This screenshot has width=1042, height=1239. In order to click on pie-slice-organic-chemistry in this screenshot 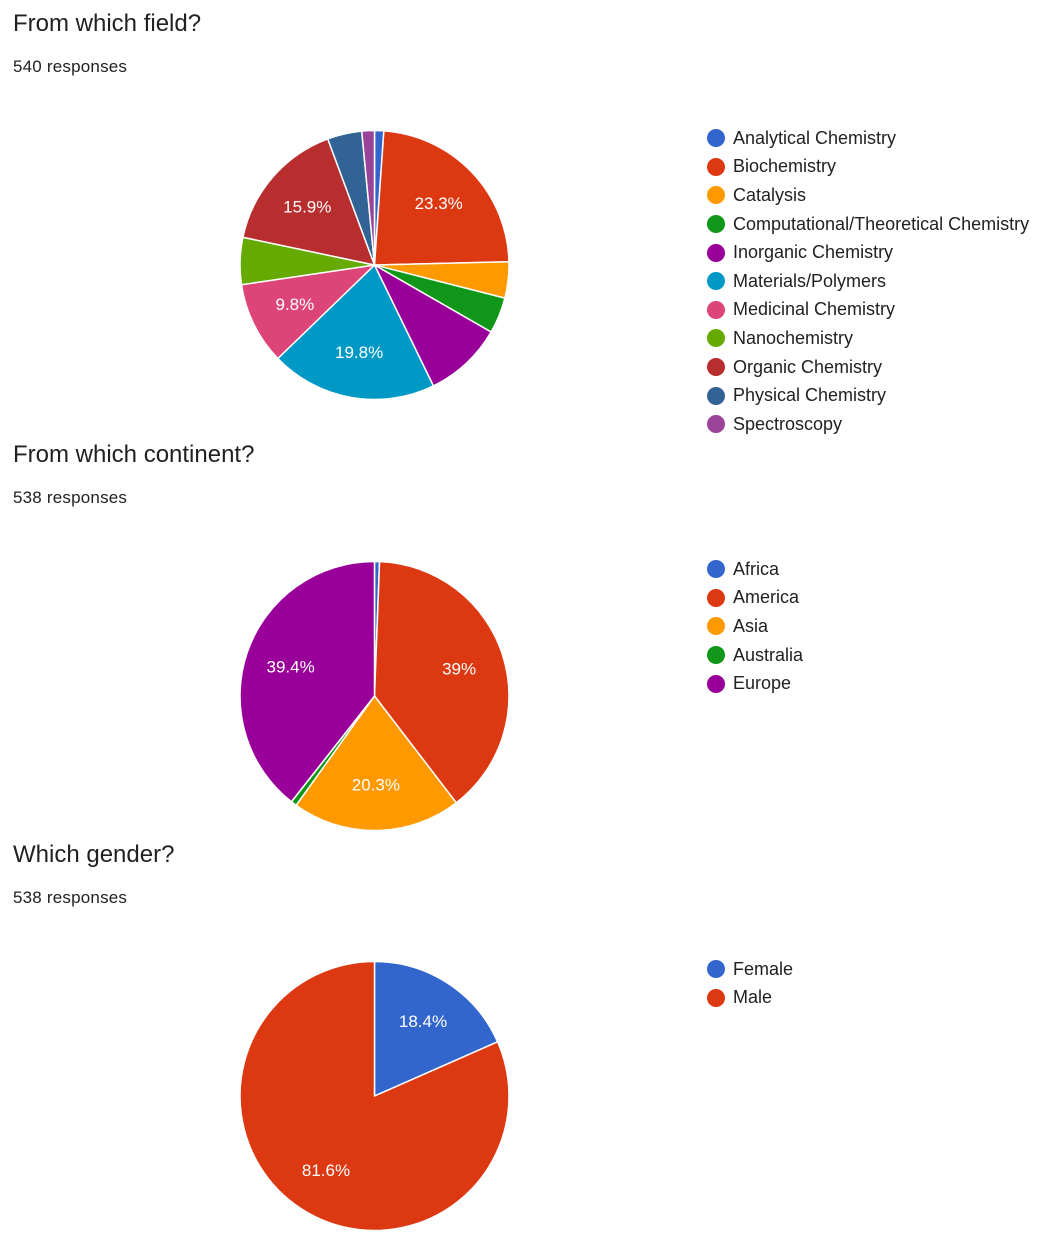, I will do `click(309, 202)`.